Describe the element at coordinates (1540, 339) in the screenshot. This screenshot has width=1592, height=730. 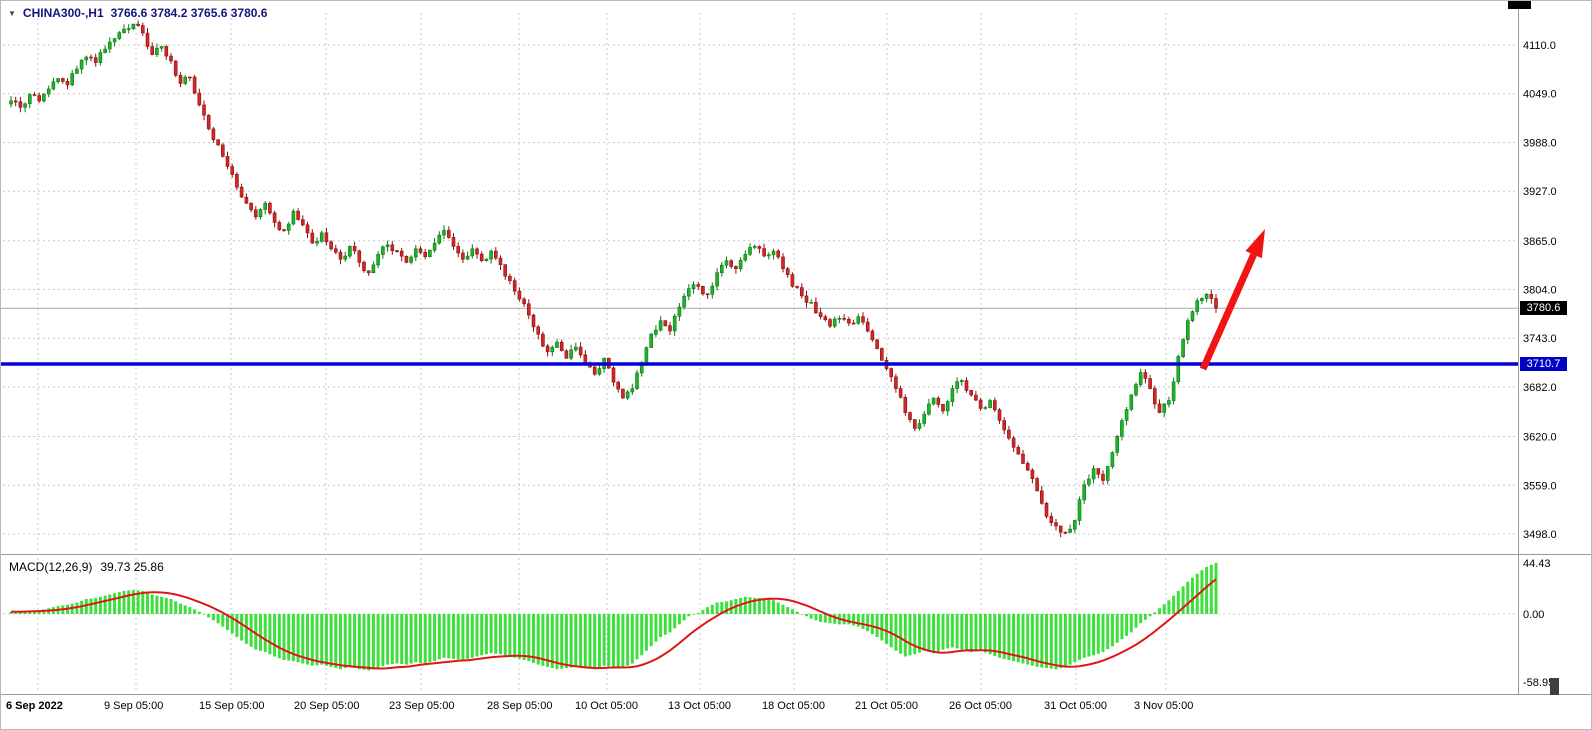
I see `price-axis-label: 3743.0` at that location.